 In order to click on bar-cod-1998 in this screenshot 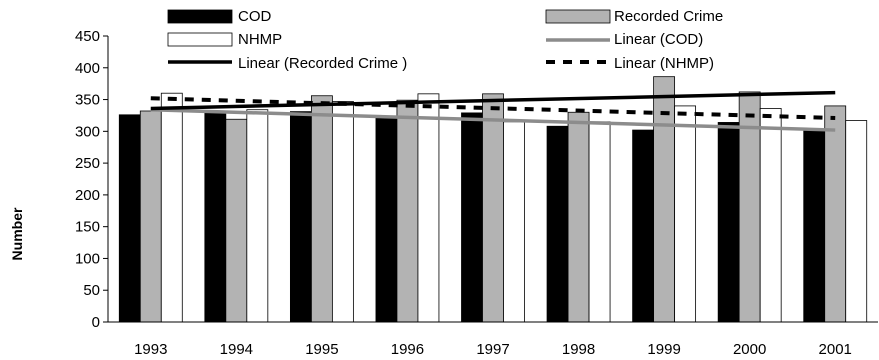, I will do `click(557, 224)`.